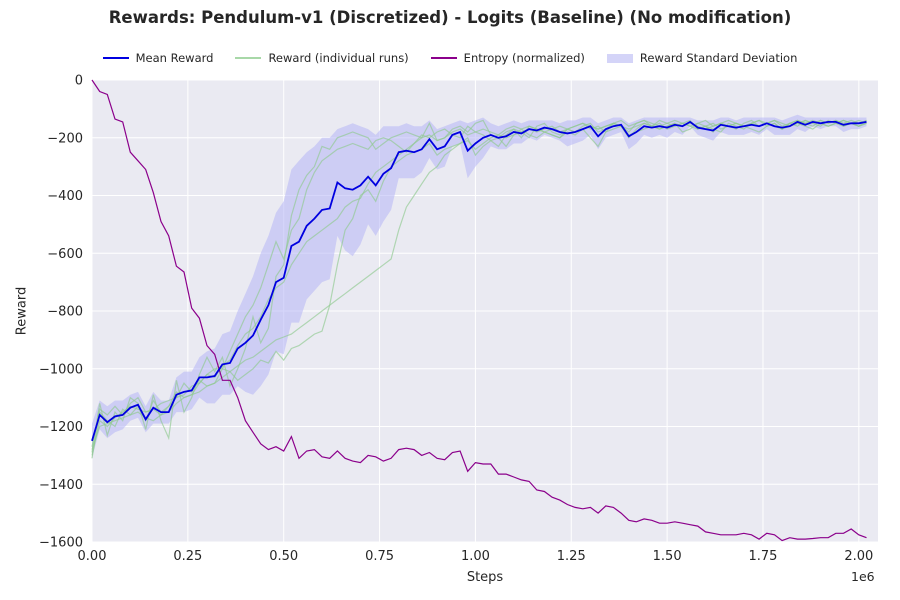 This screenshot has width=900, height=600. I want to click on legend-swatch-mean-reward, so click(115, 58).